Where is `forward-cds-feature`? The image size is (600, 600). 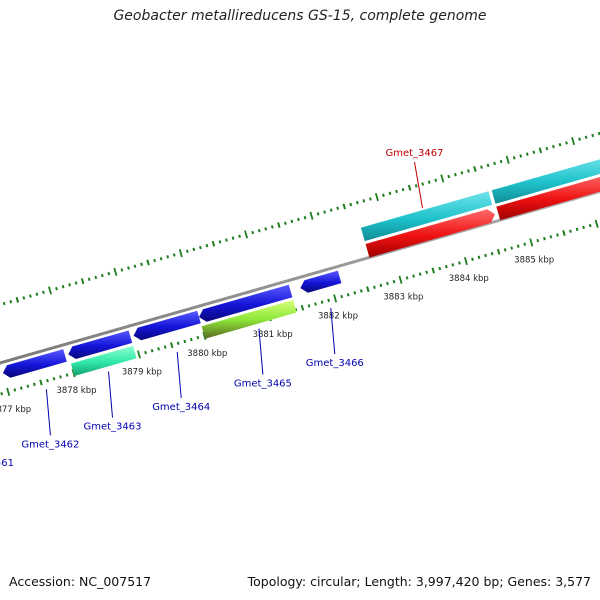
forward-cds-feature is located at coordinates (545, 181).